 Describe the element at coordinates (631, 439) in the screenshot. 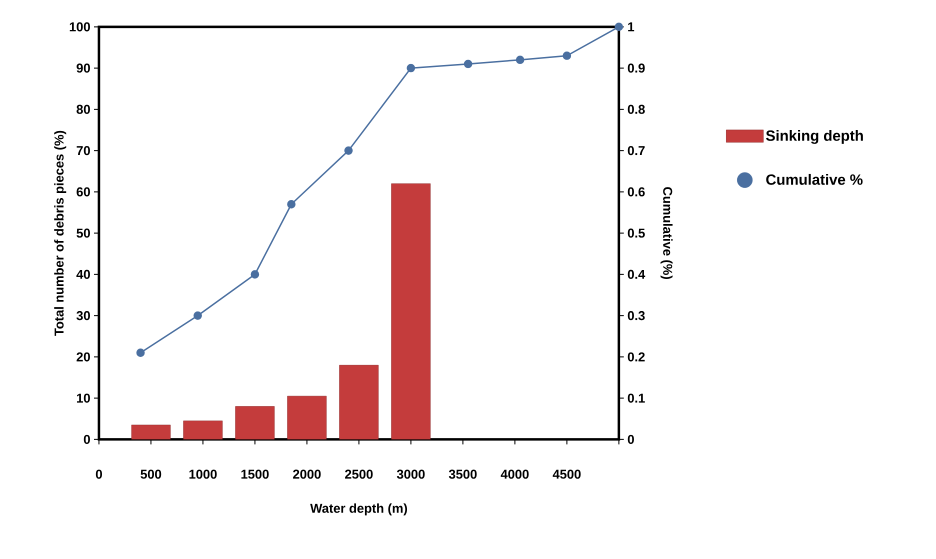

I see `y2-tick-label: 0` at that location.